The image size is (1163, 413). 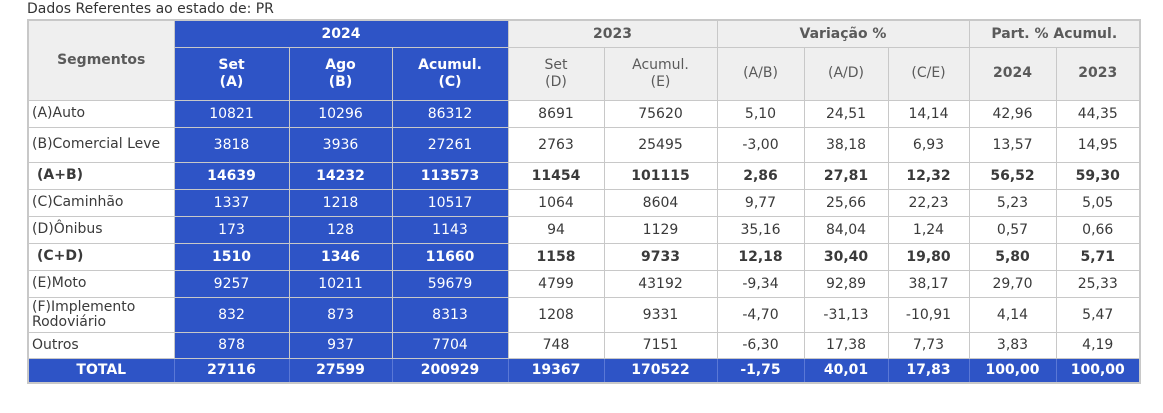 I want to click on cell-c: 7704, so click(x=450, y=345).